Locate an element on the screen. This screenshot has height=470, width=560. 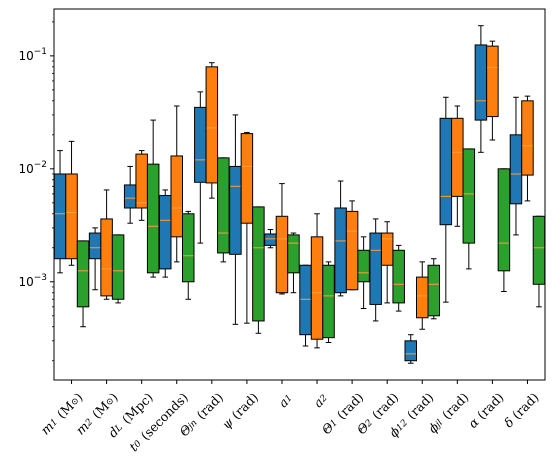
x-tick-label-7: a2 is located at coordinates (320, 399).